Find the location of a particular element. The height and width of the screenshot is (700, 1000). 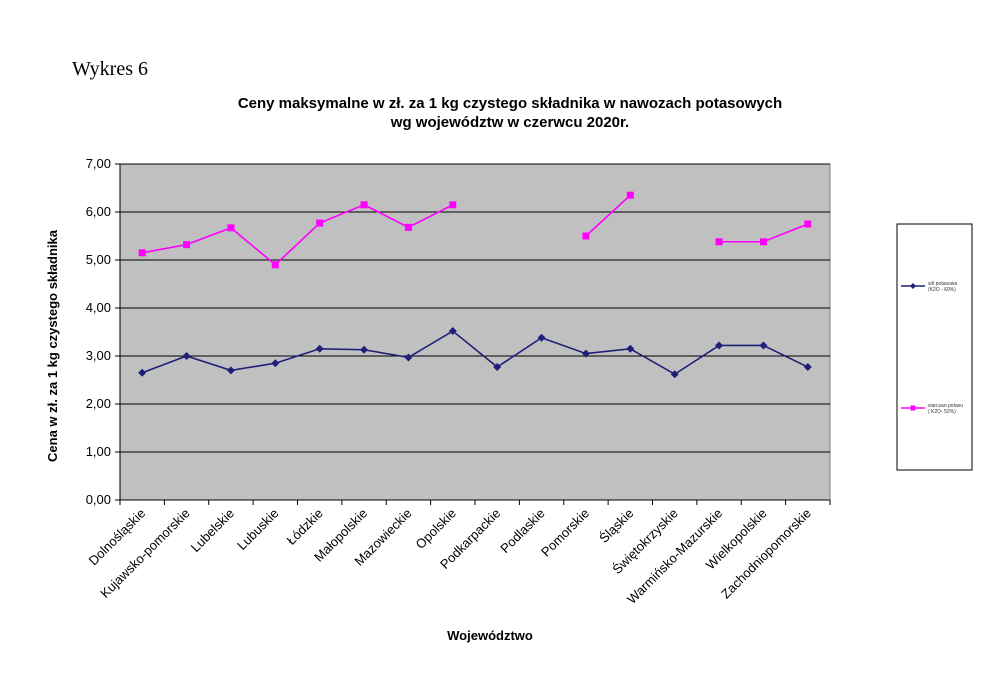

x-axis-title: Województwo is located at coordinates (490, 635).